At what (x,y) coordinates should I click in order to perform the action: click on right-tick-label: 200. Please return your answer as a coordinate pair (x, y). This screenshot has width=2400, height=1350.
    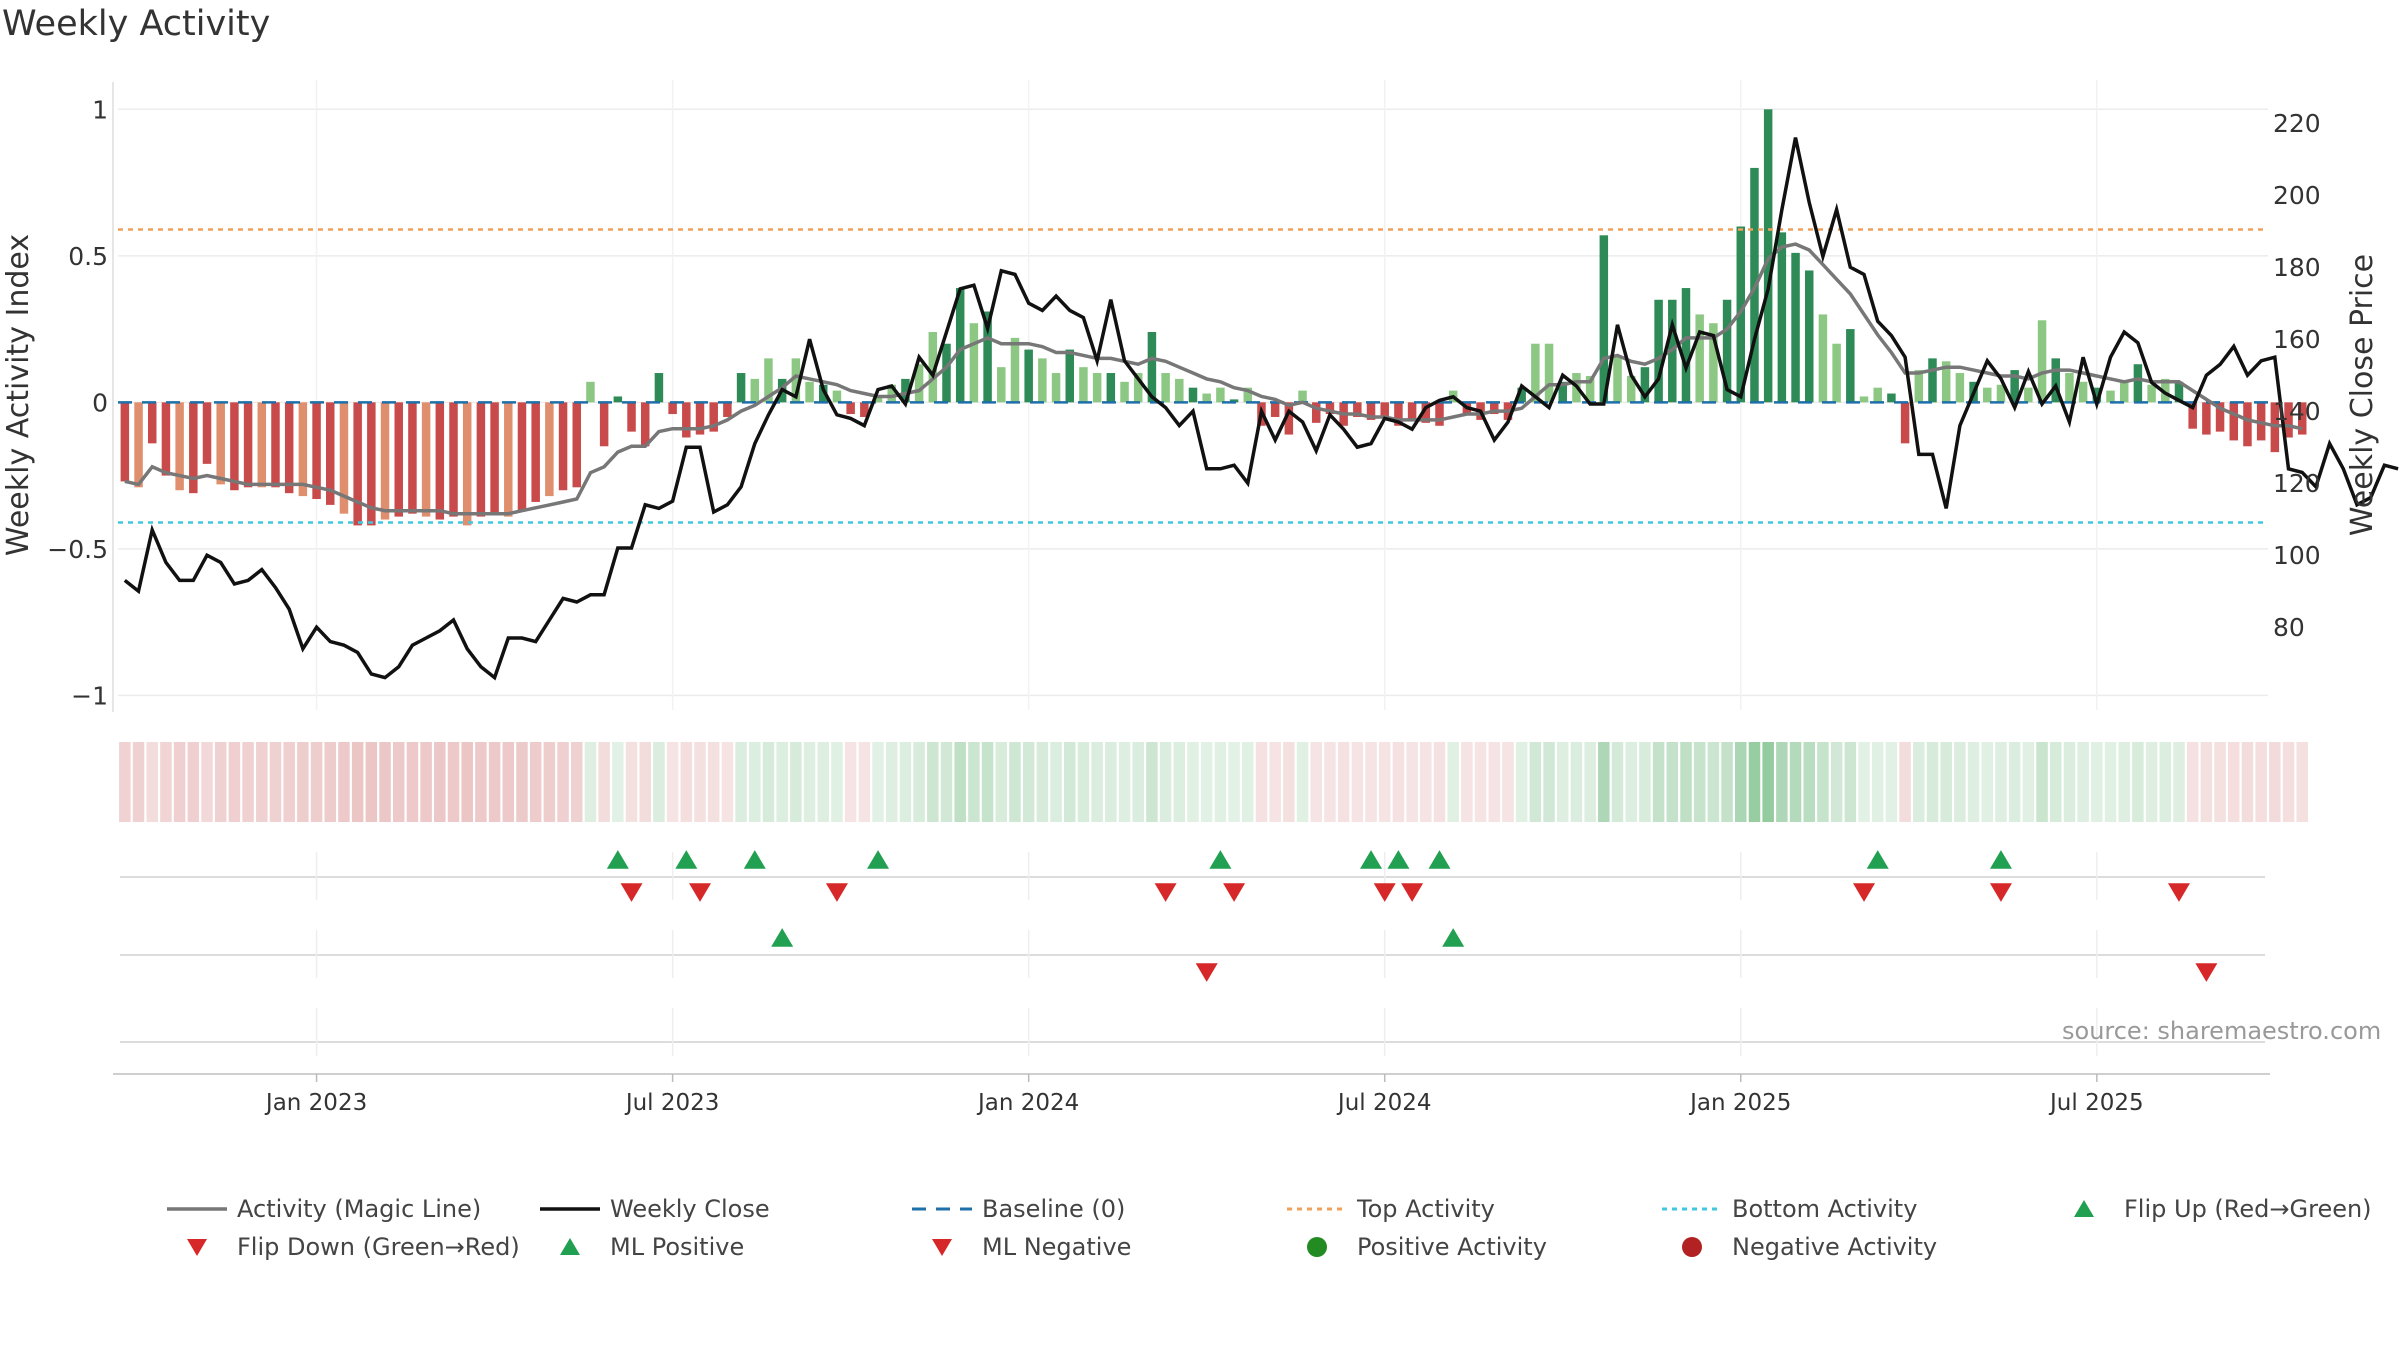
    Looking at the image, I should click on (2297, 195).